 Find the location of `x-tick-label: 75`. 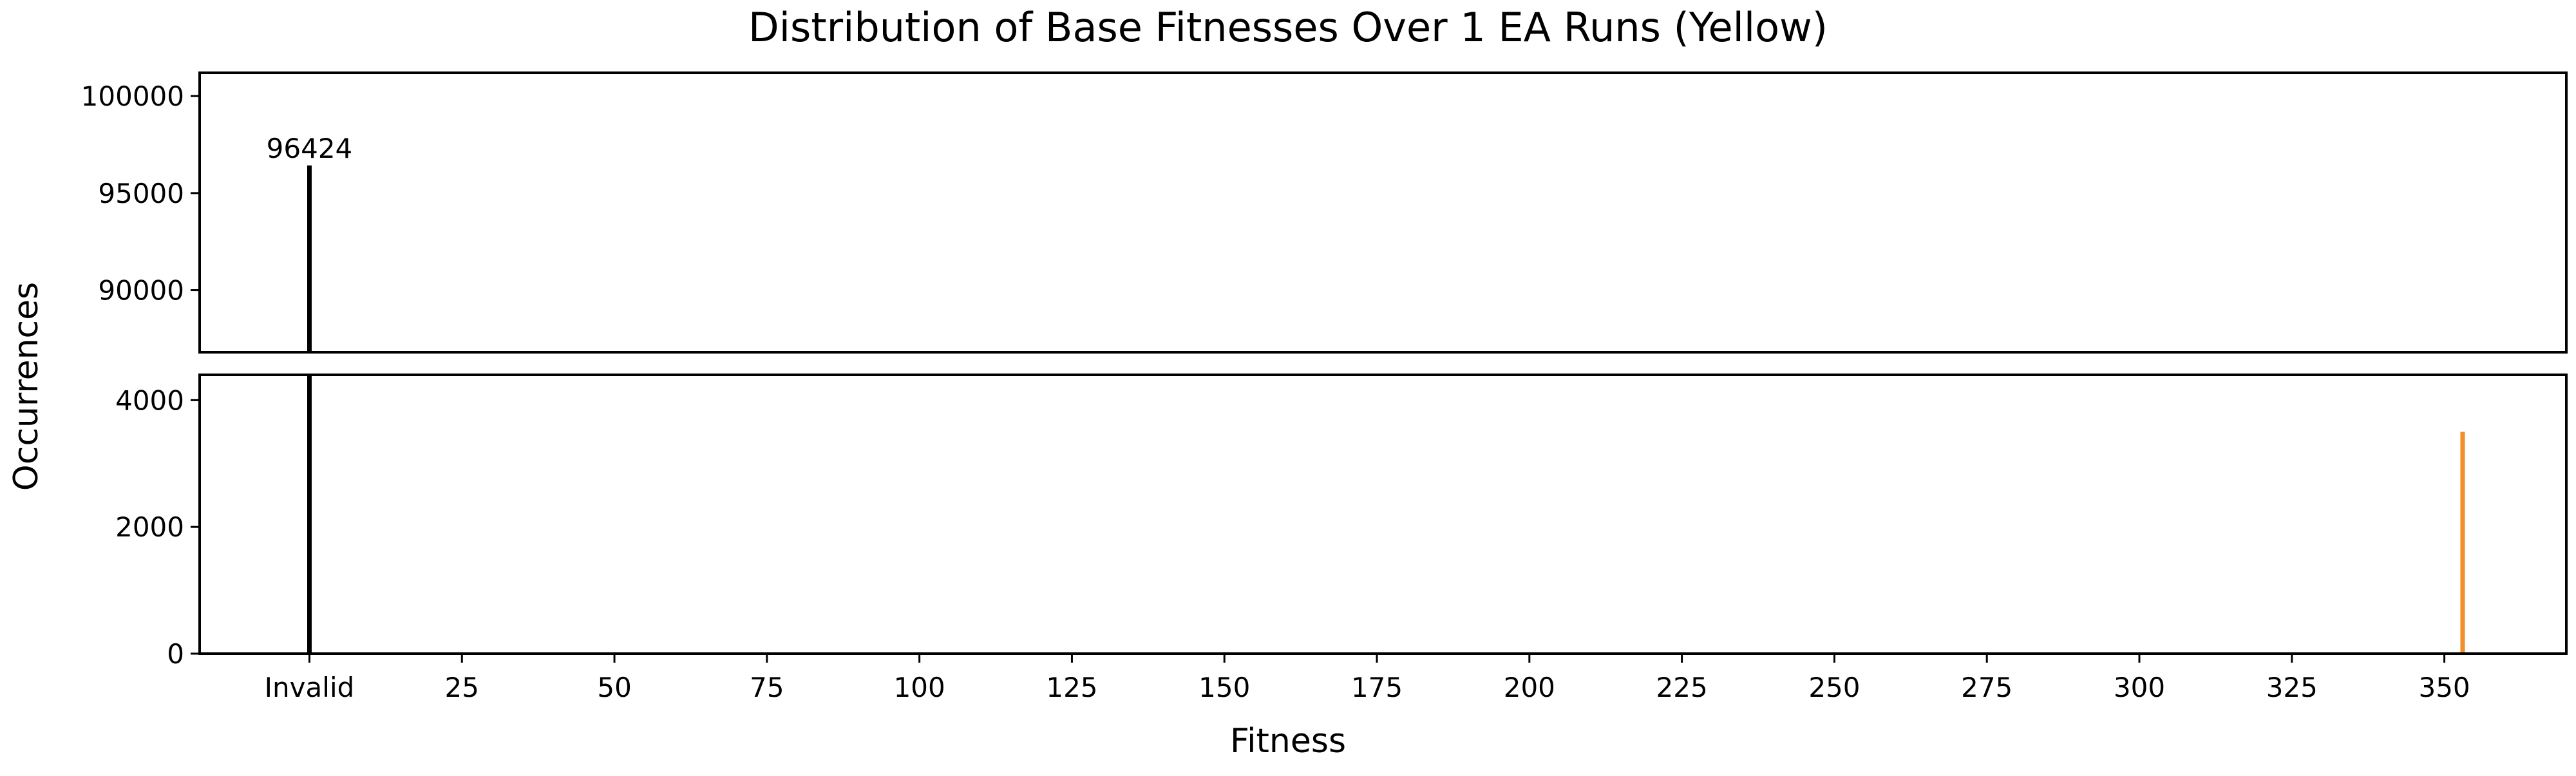

x-tick-label: 75 is located at coordinates (767, 688).